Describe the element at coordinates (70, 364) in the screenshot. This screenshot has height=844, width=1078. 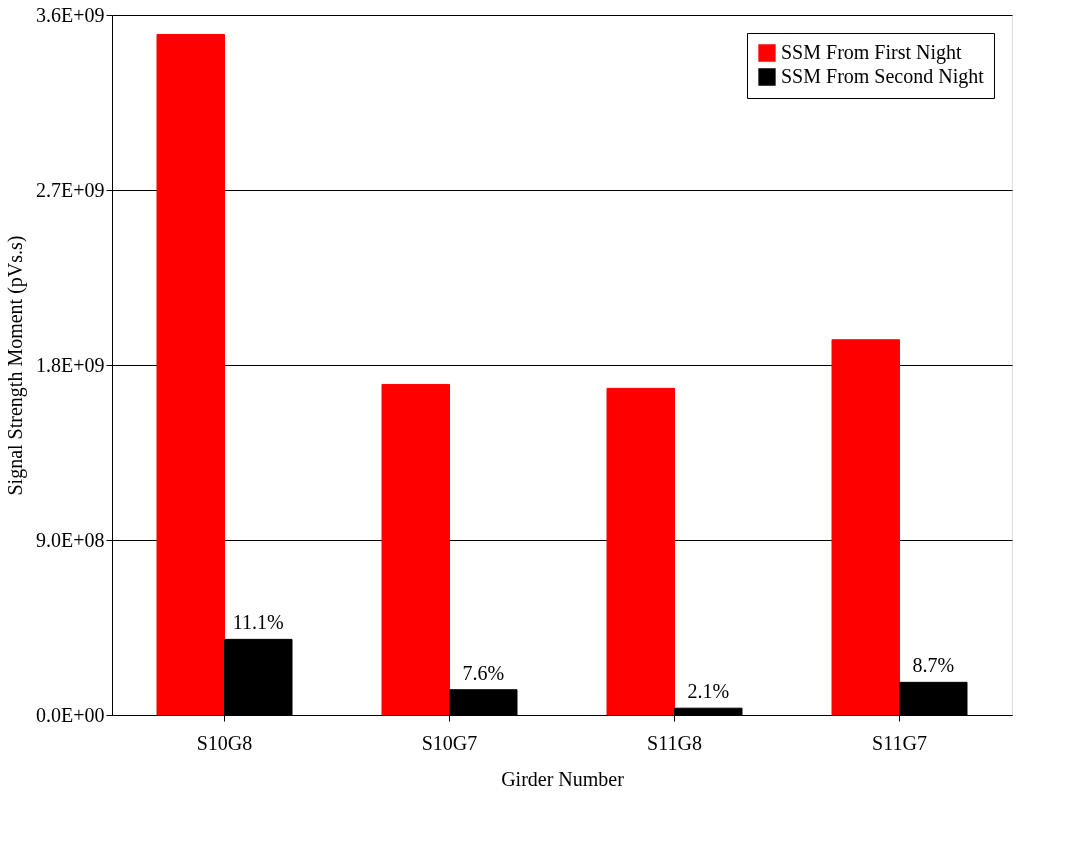
I see `y-tick-label: 1.8E+09` at that location.